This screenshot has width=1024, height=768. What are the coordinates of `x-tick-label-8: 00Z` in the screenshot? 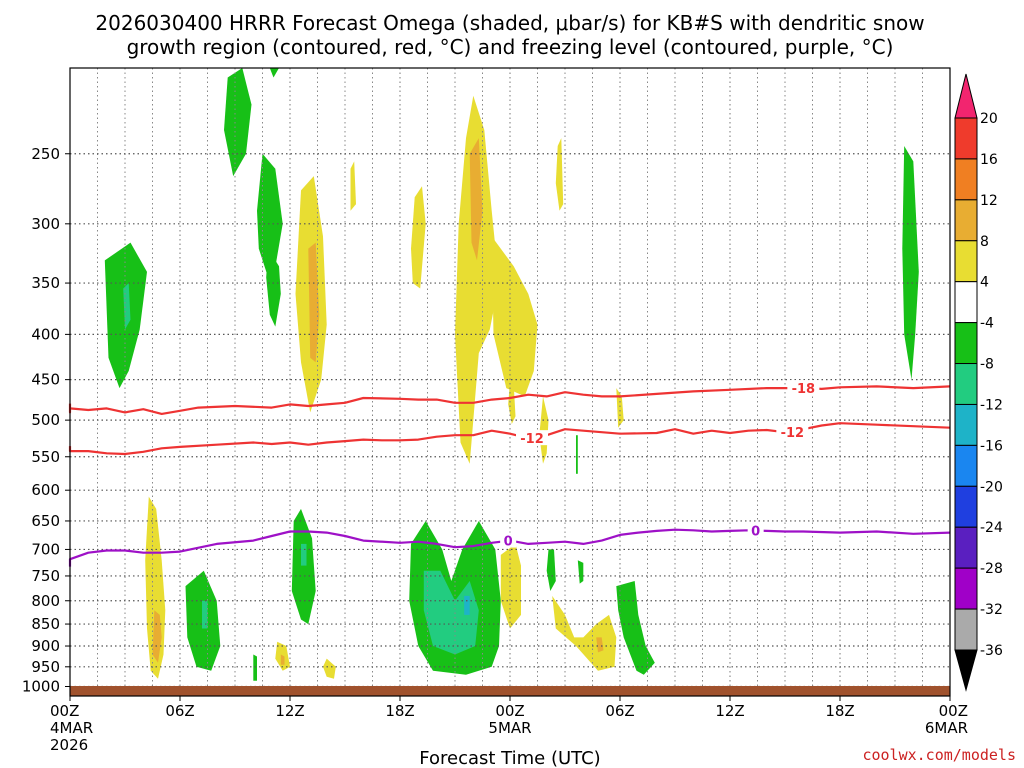 It's located at (953, 711).